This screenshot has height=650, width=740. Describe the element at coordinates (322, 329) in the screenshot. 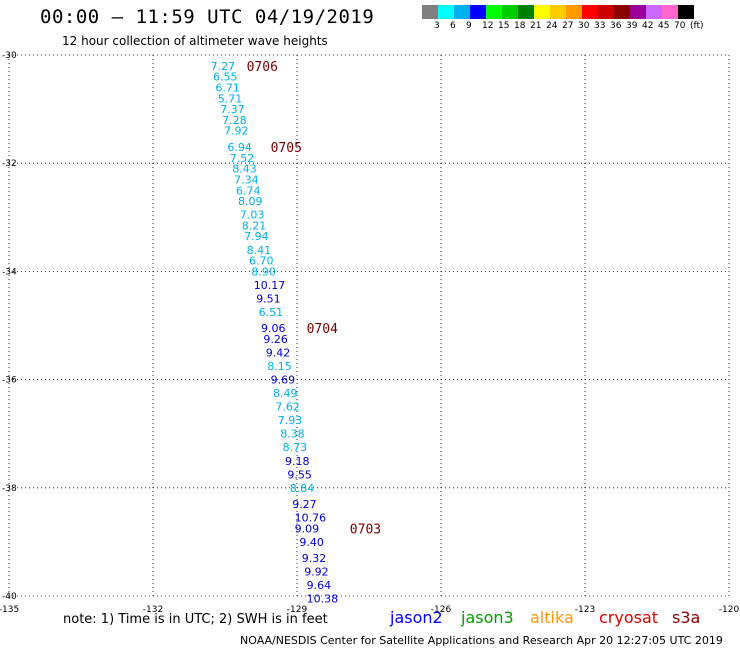

I see `pass-time-label: 0704` at that location.